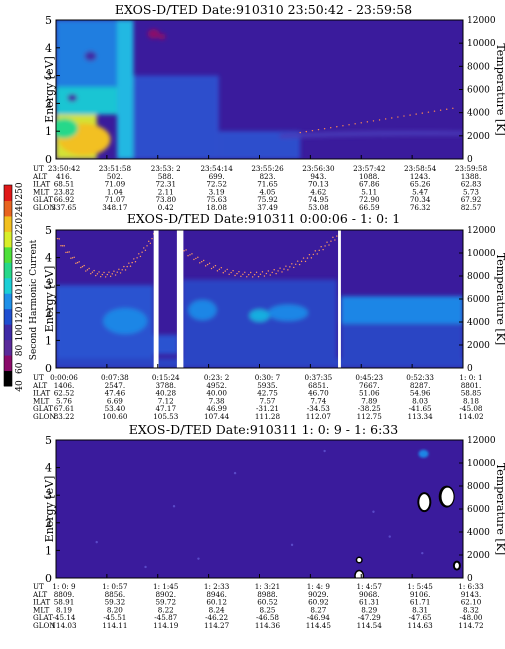 The height and width of the screenshot is (649, 505). I want to click on temperature-trace, so click(197, 255).